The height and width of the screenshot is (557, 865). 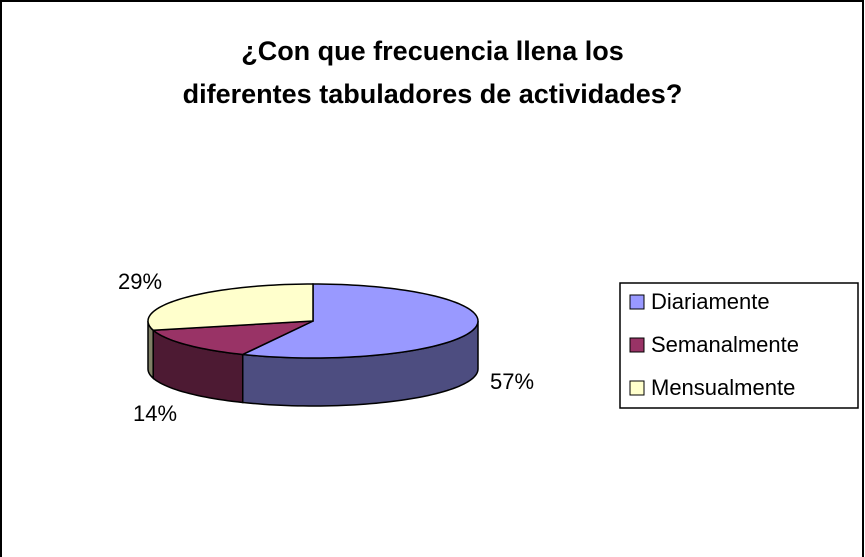 I want to click on legend-box, so click(x=739, y=345).